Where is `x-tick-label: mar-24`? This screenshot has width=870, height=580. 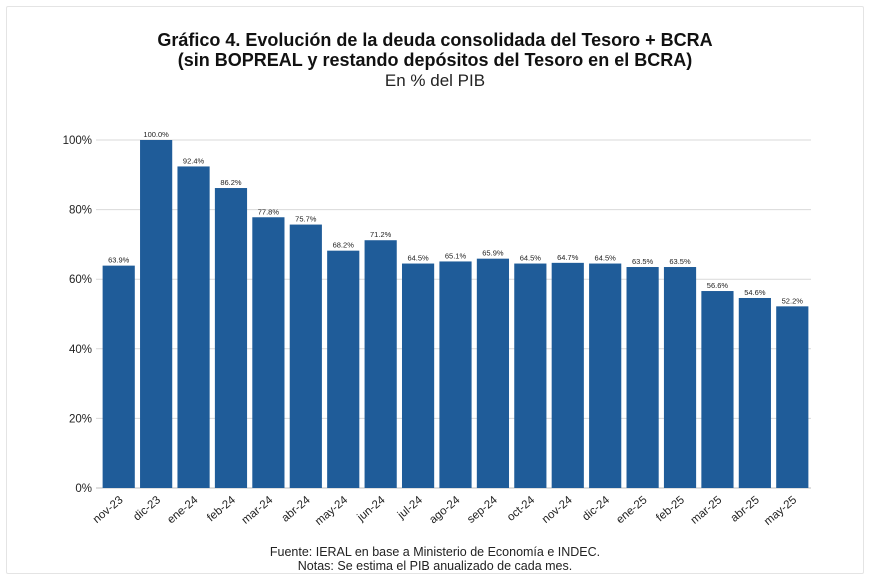
x-tick-label: mar-24 is located at coordinates (258, 510).